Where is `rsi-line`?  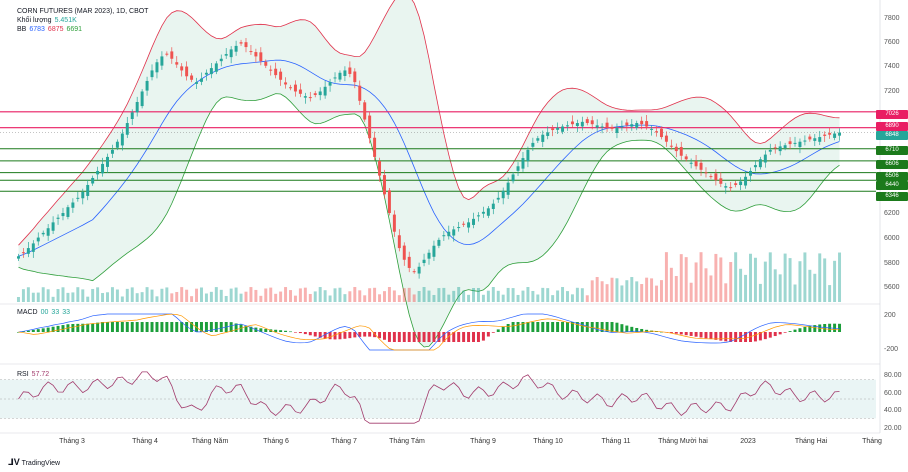
rsi-line is located at coordinates (429, 397).